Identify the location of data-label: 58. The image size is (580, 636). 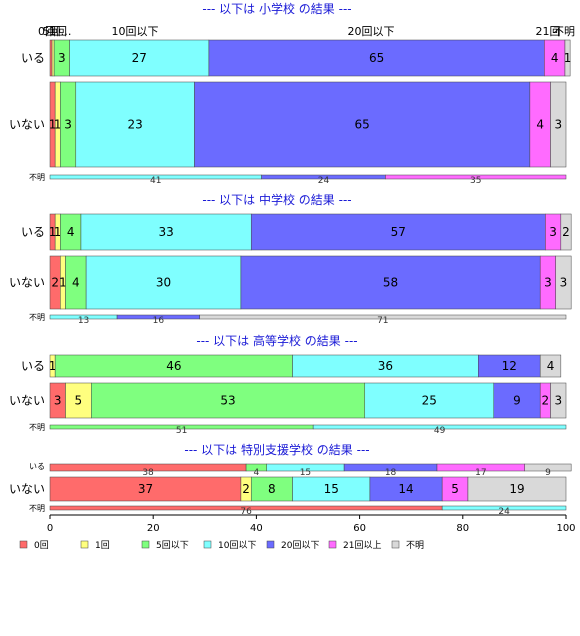
(390, 283).